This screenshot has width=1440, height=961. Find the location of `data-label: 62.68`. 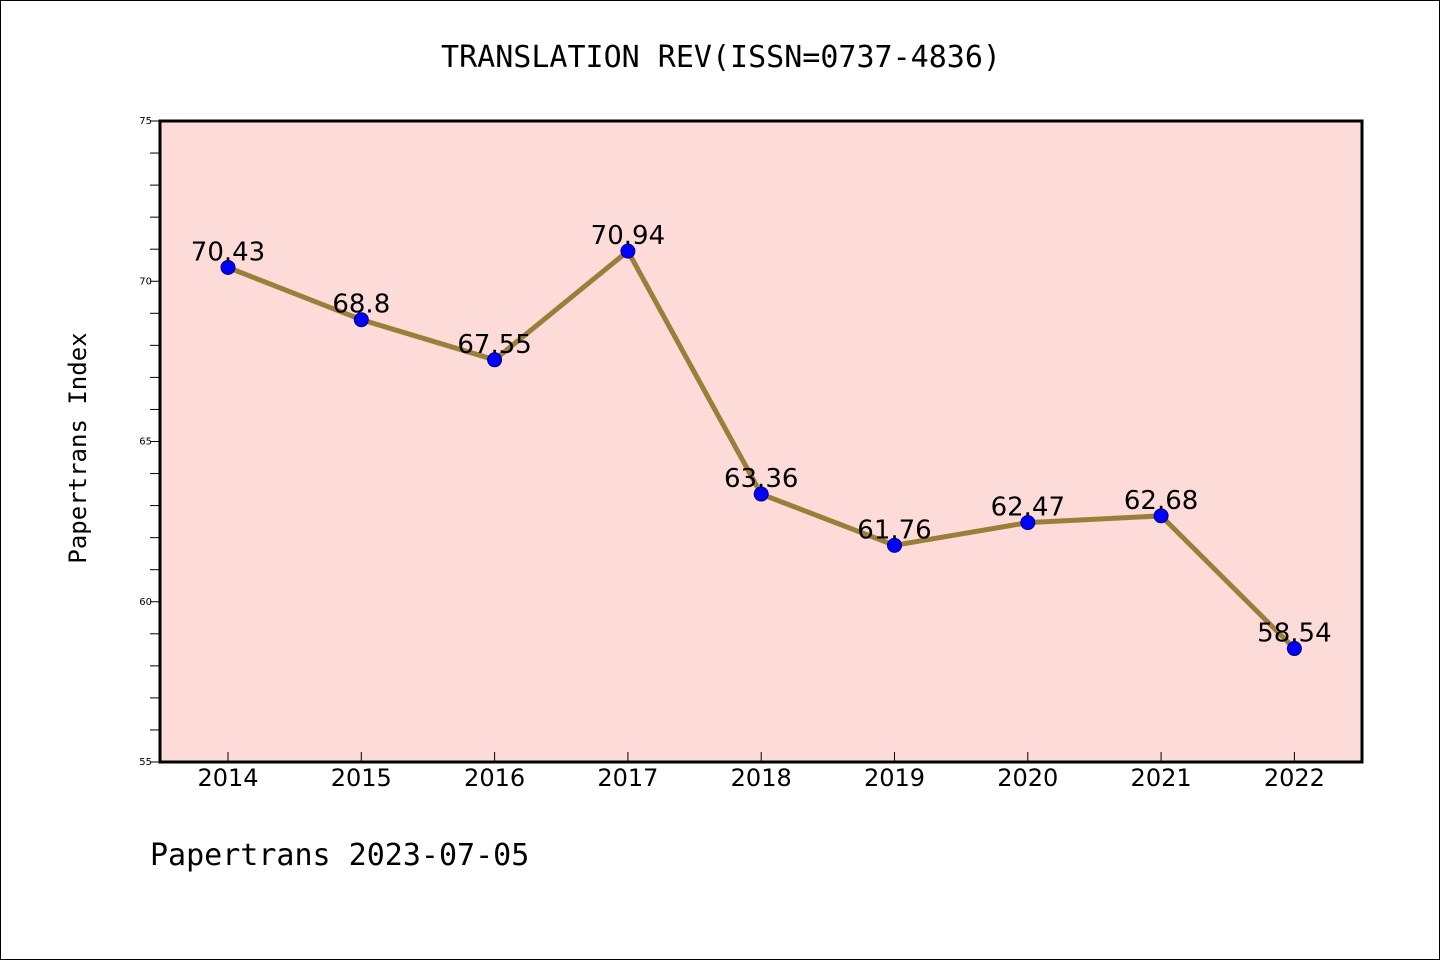

data-label: 62.68 is located at coordinates (1161, 501).